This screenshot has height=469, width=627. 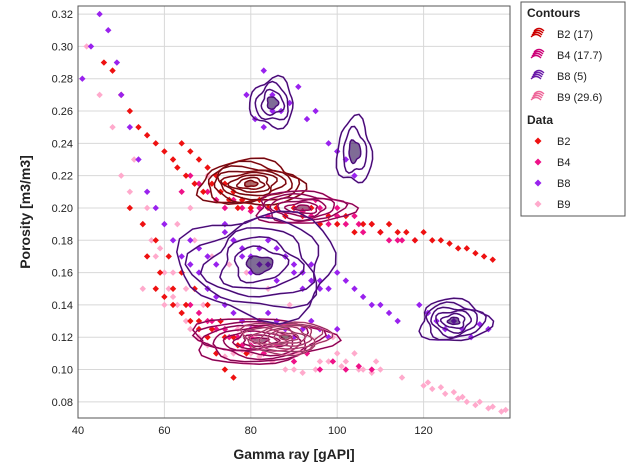 What do you see at coordinates (62, 306) in the screenshot?
I see `y-tick-label: 0.14` at bounding box center [62, 306].